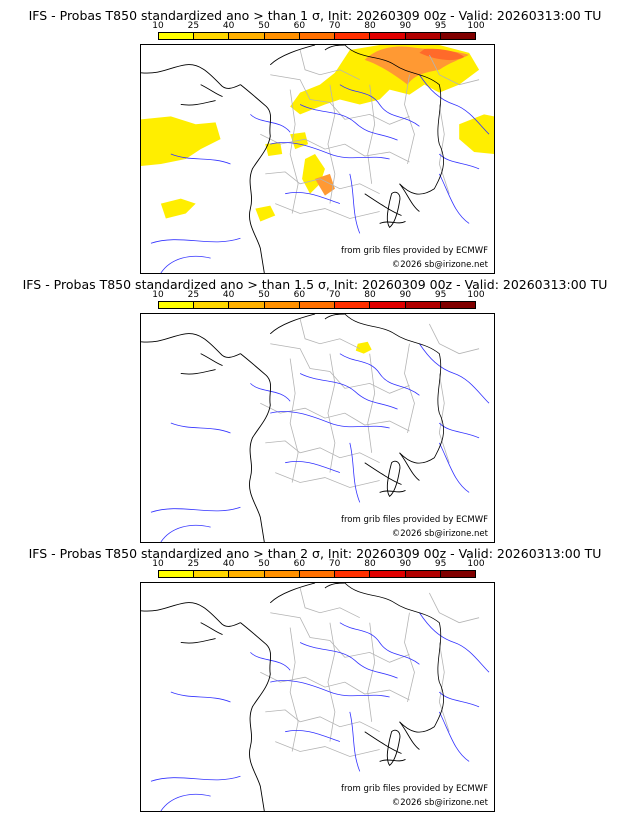 This screenshot has width=630, height=828. I want to click on colorbar-tick-label: 40, so click(228, 564).